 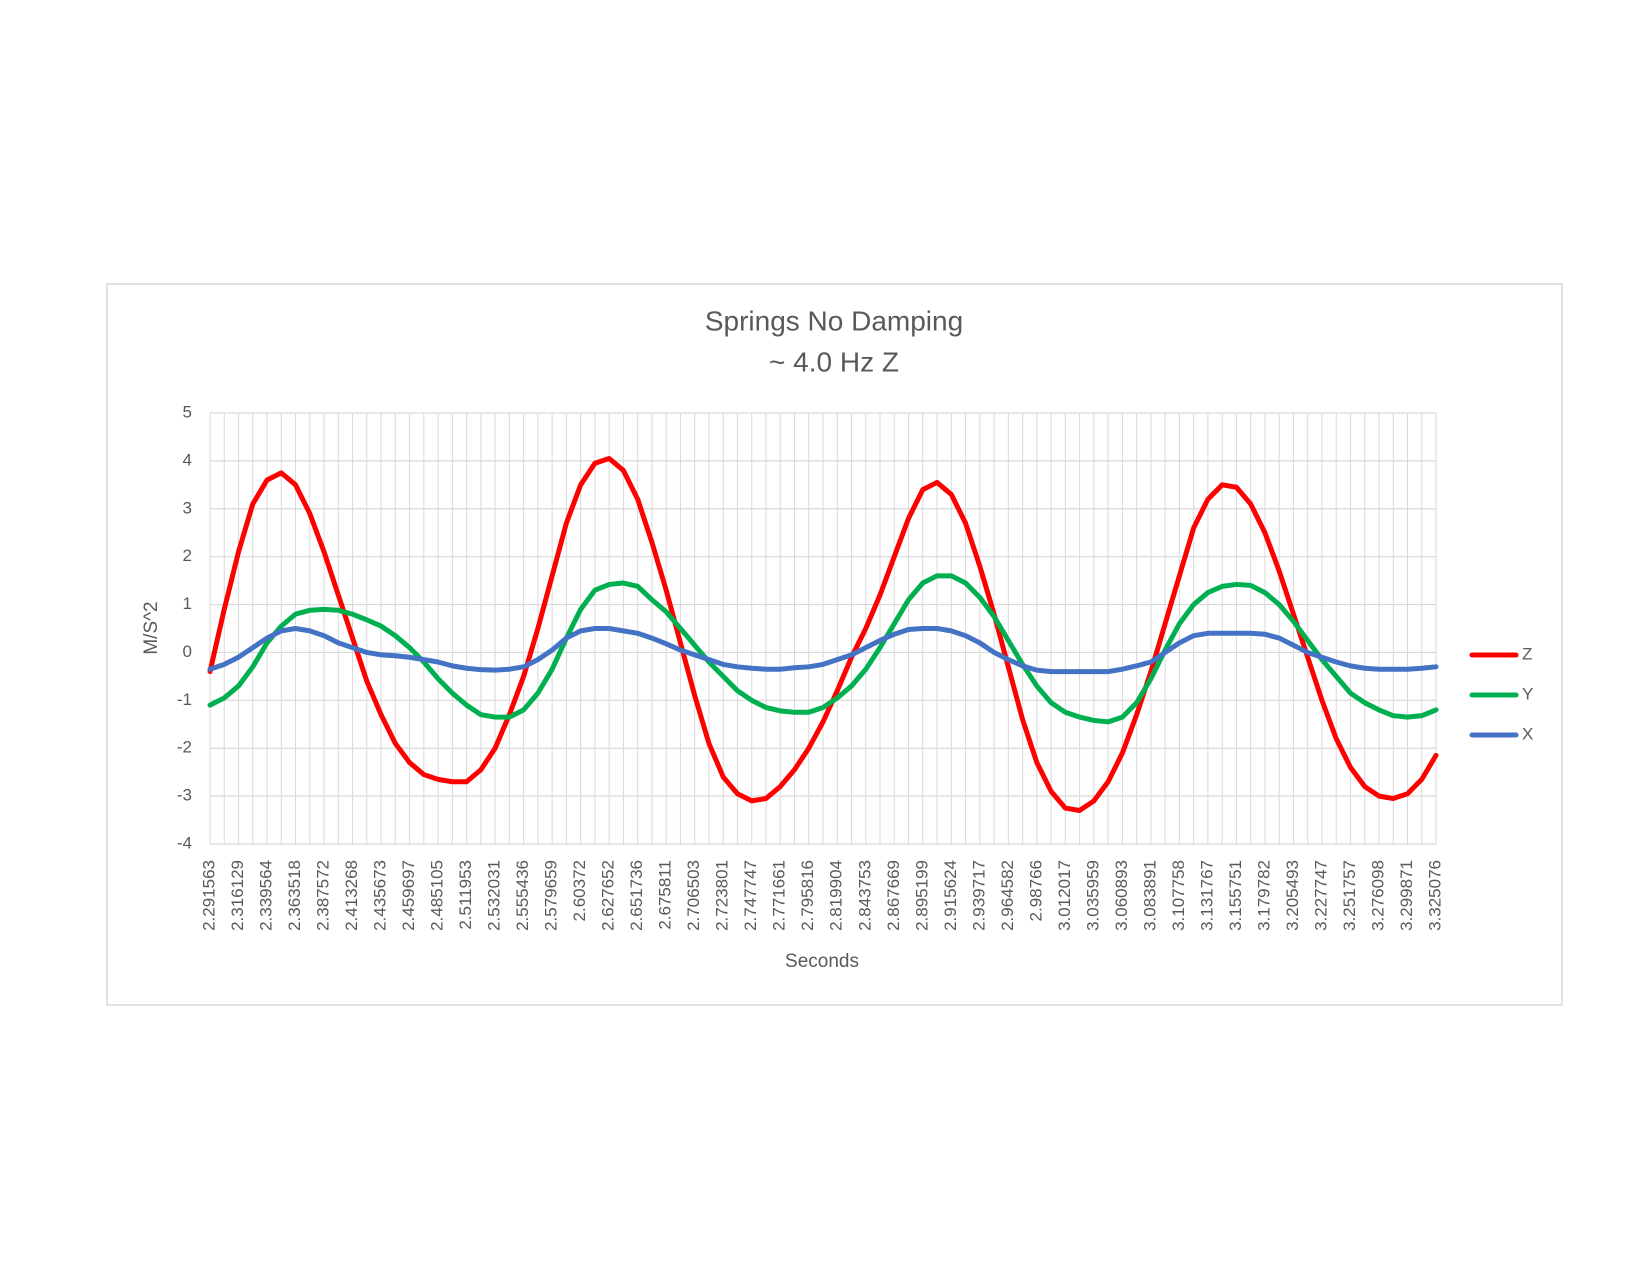 What do you see at coordinates (579, 890) in the screenshot?
I see `x-tick-label: 2.60372` at bounding box center [579, 890].